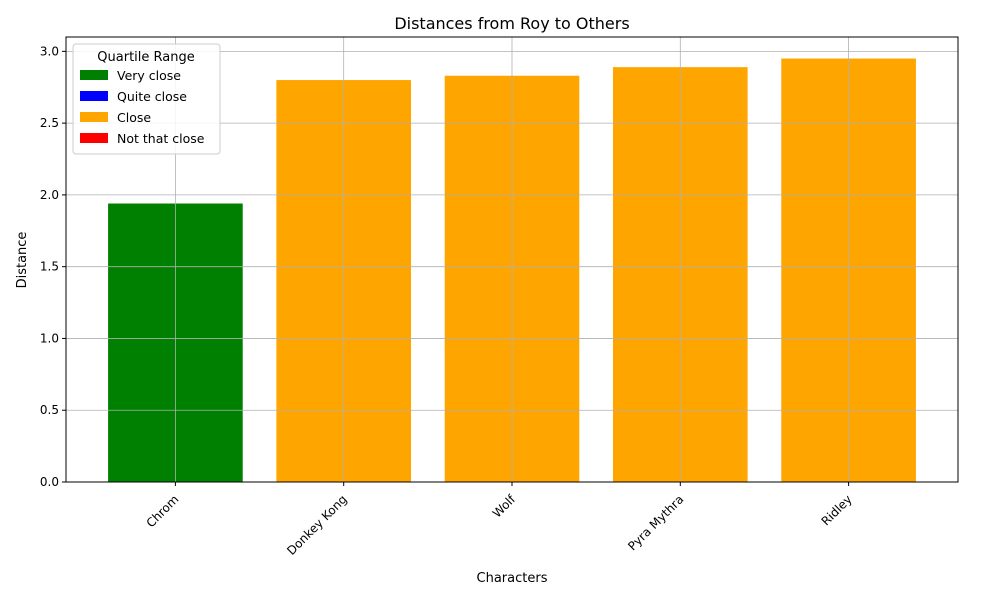 This screenshot has width=1000, height=600. Describe the element at coordinates (49, 338) in the screenshot. I see `y-tick-label: 1.0` at that location.